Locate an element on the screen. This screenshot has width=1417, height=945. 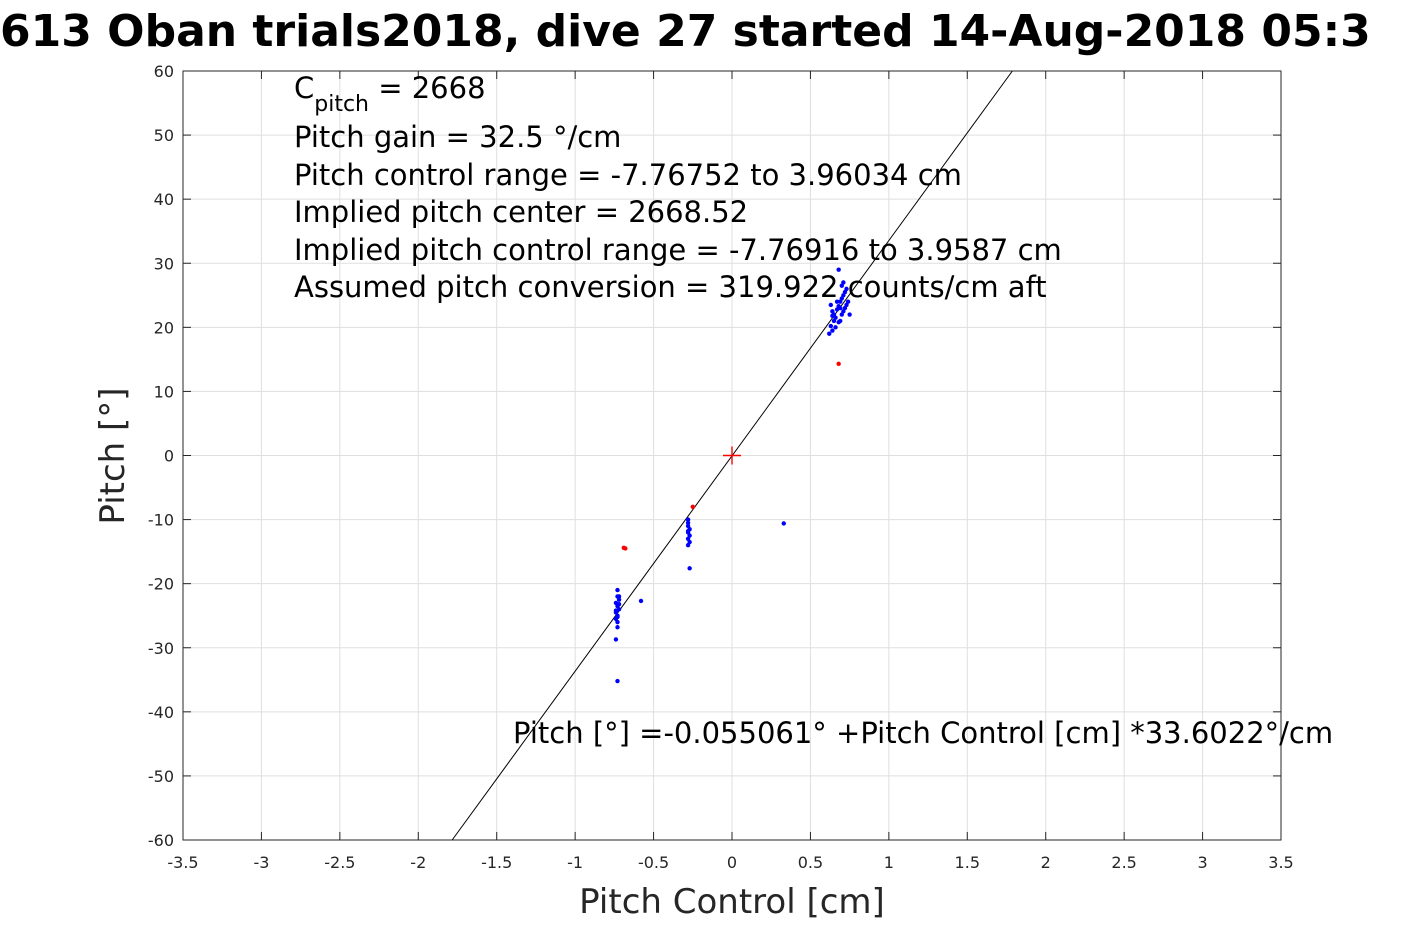
y-tick-label: -30 is located at coordinates (161, 648).